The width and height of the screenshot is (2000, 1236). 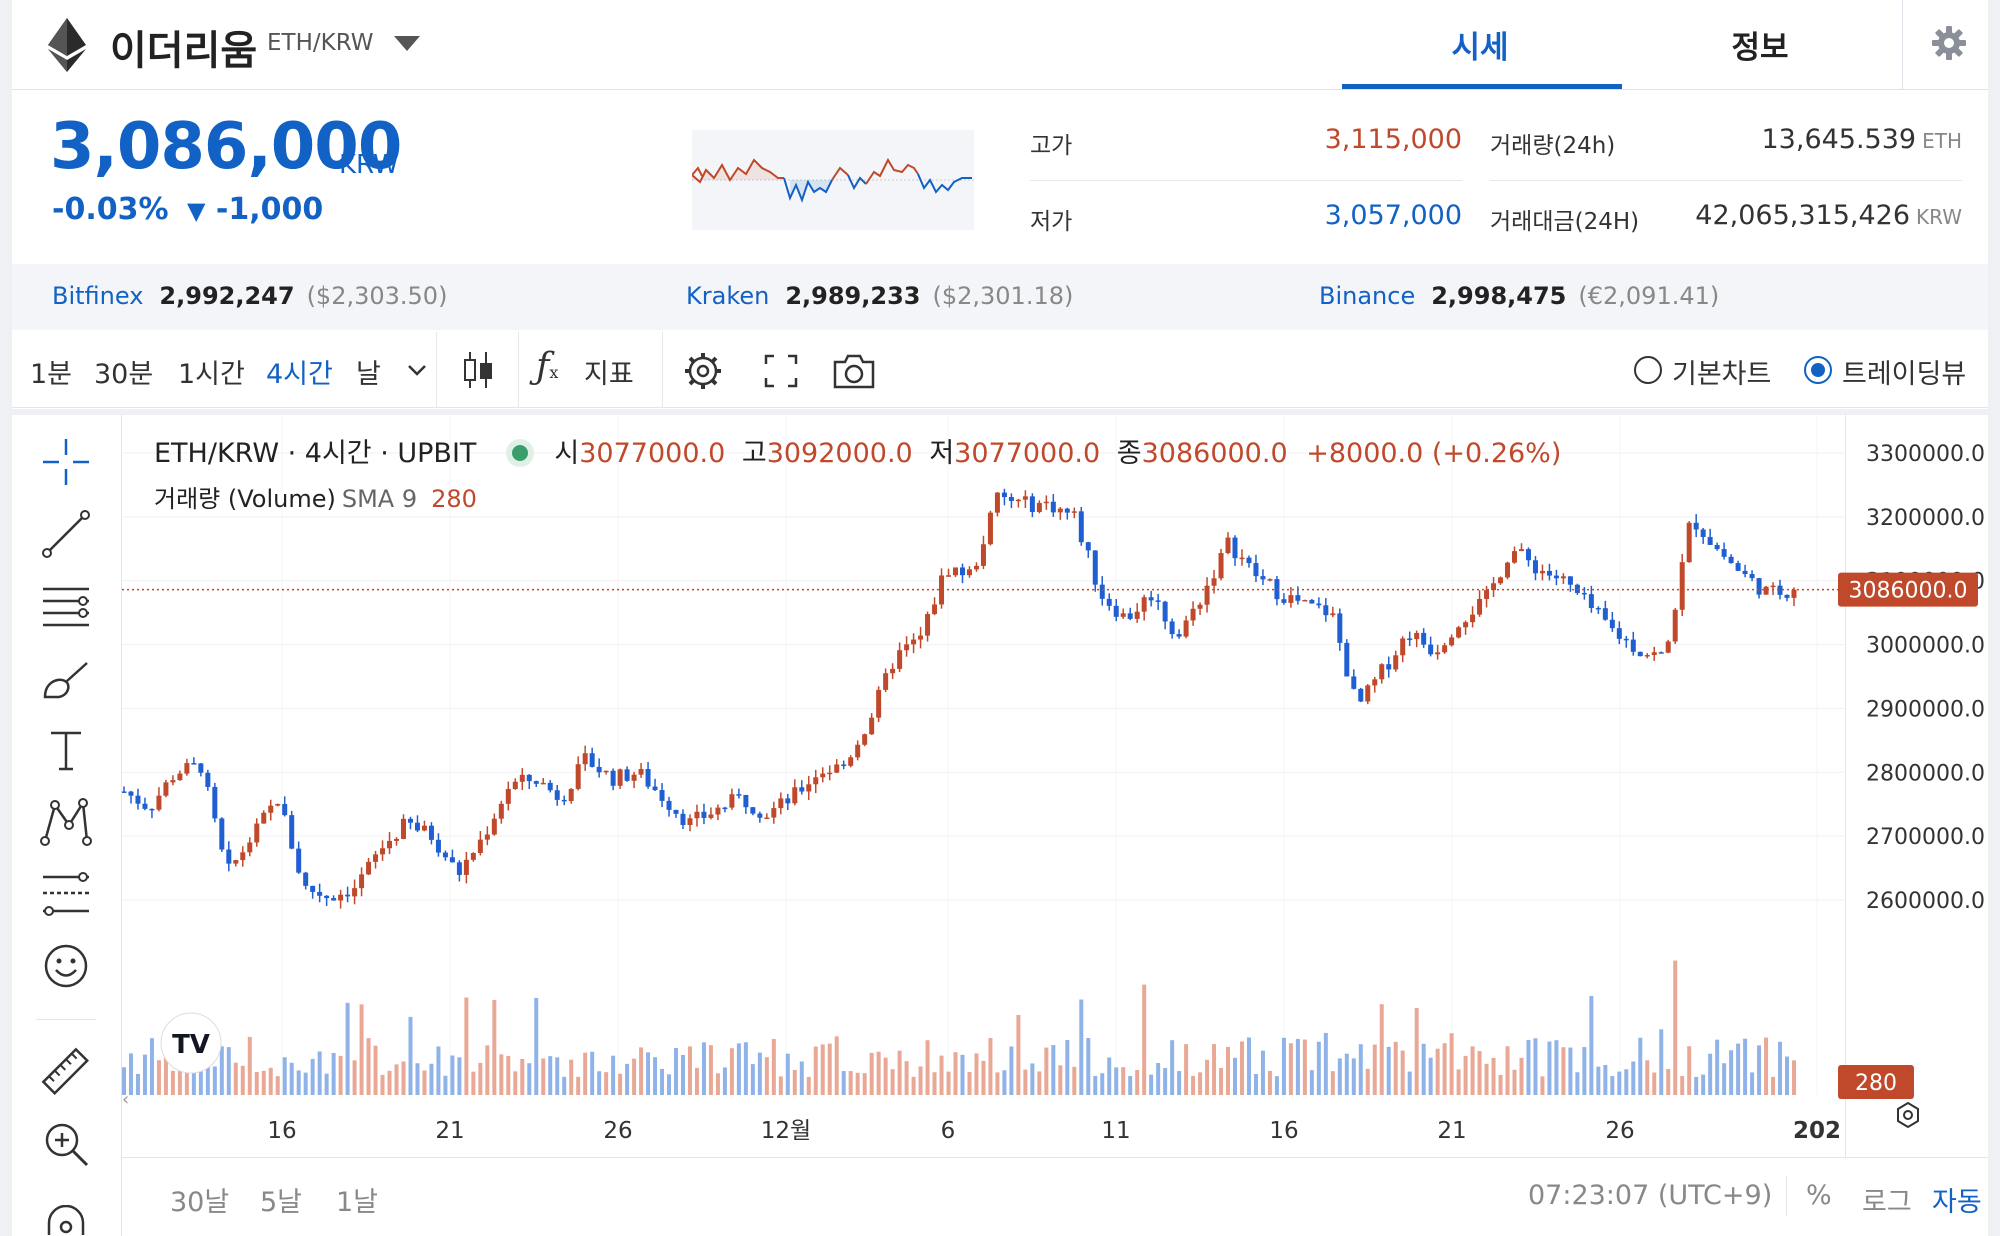 What do you see at coordinates (781, 371) in the screenshot?
I see `fullscreen-icon` at bounding box center [781, 371].